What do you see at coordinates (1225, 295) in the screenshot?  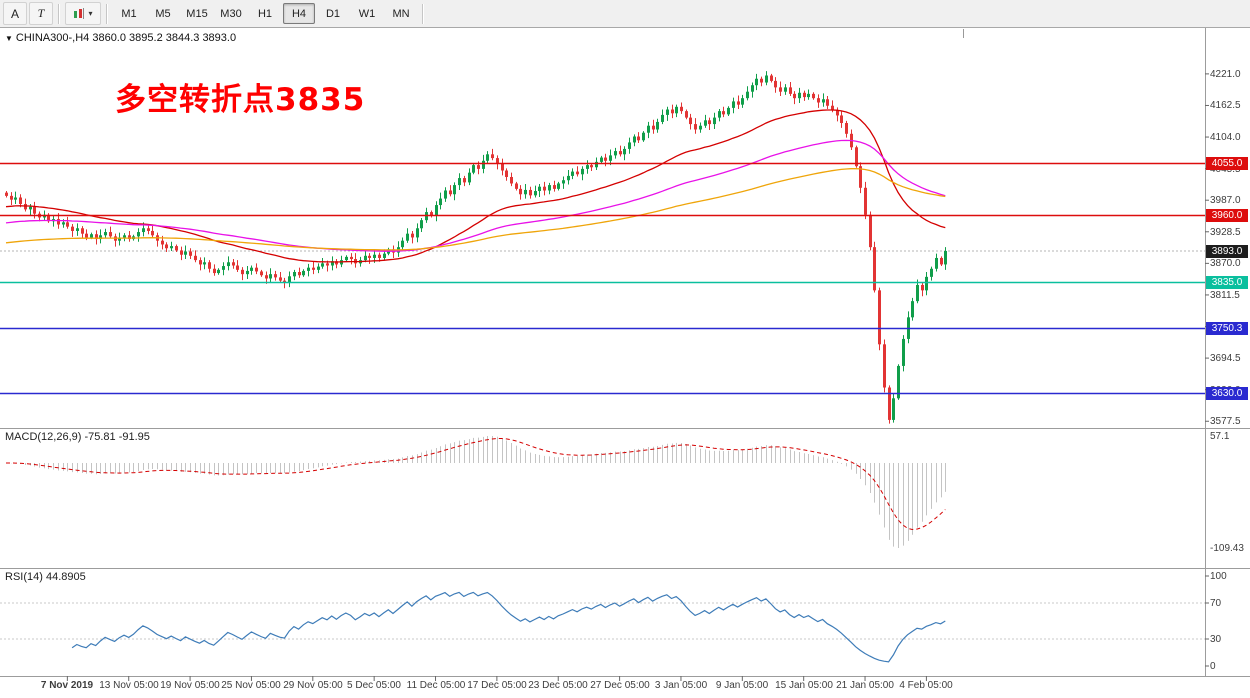 I see `y-axis-tick-label: 3811.5` at bounding box center [1225, 295].